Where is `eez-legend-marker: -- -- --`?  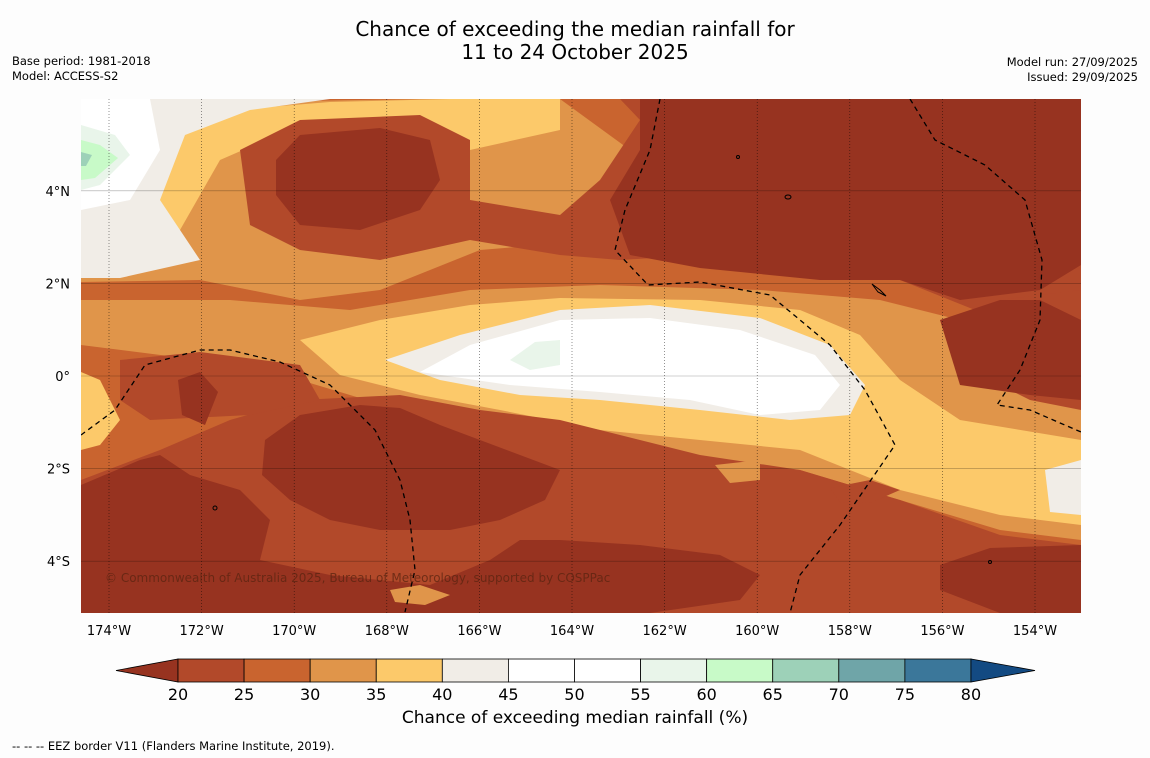 eez-legend-marker: -- -- -- is located at coordinates (28, 746).